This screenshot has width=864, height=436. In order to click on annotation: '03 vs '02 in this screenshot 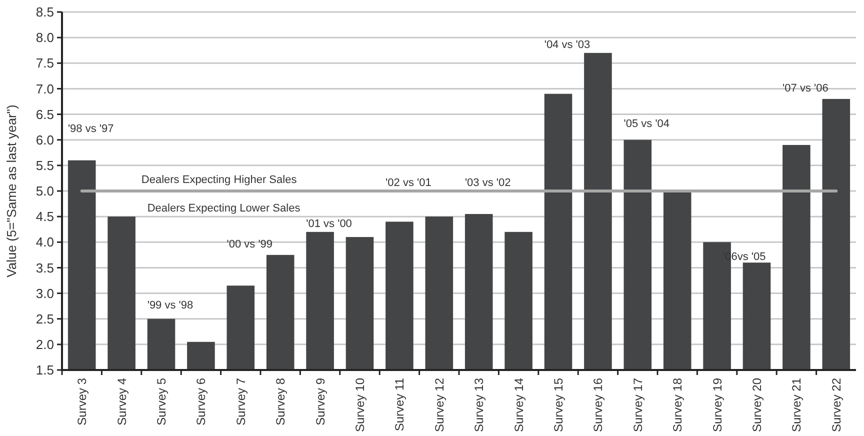, I will do `click(487, 182)`.